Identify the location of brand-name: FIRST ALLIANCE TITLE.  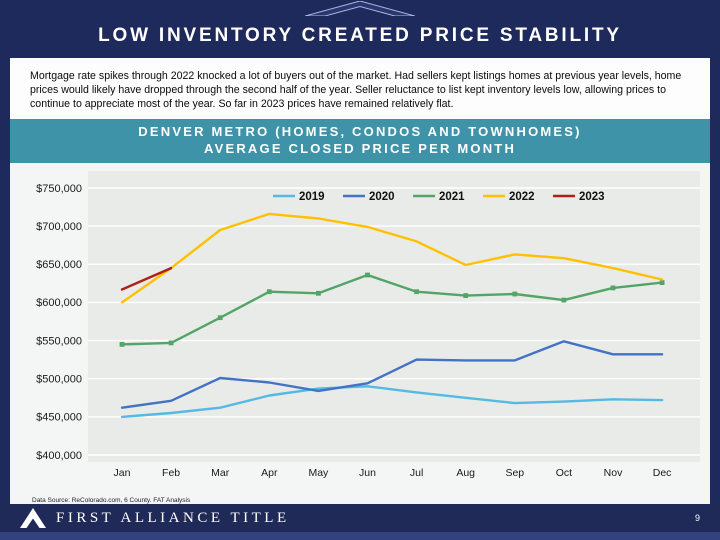
(173, 517).